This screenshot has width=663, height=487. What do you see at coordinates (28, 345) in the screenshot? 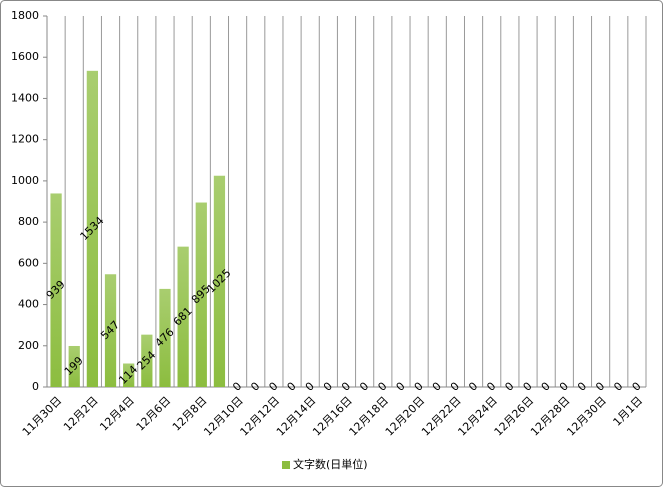
I see `y-tick-label: 200` at bounding box center [28, 345].